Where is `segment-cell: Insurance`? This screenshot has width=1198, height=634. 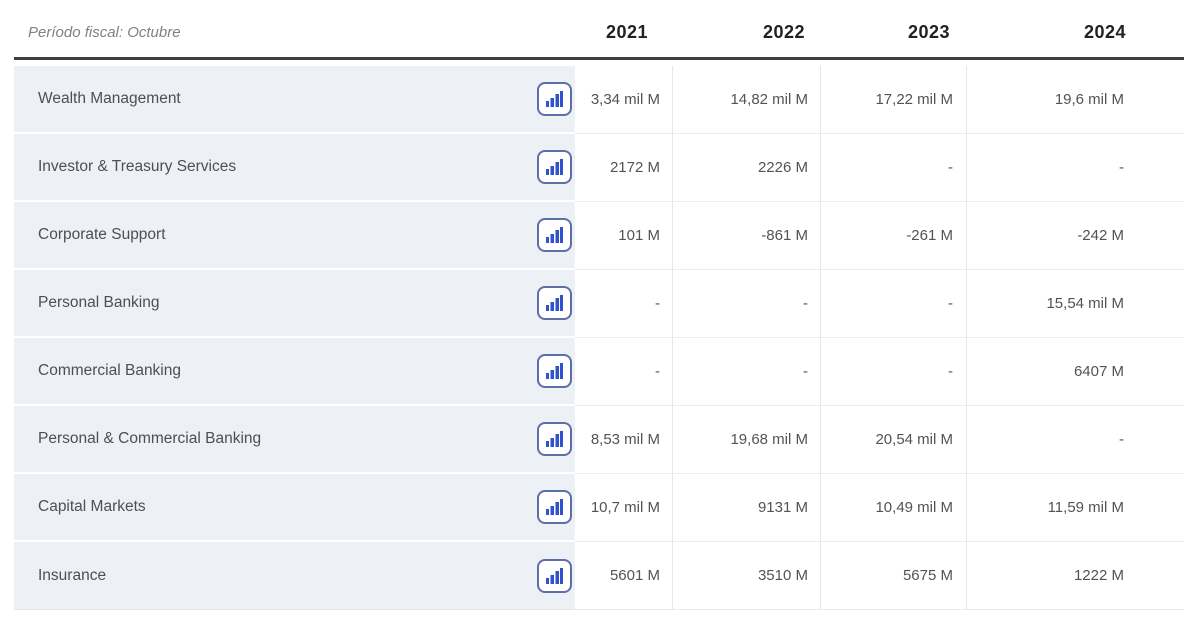 segment-cell: Insurance is located at coordinates (294, 576).